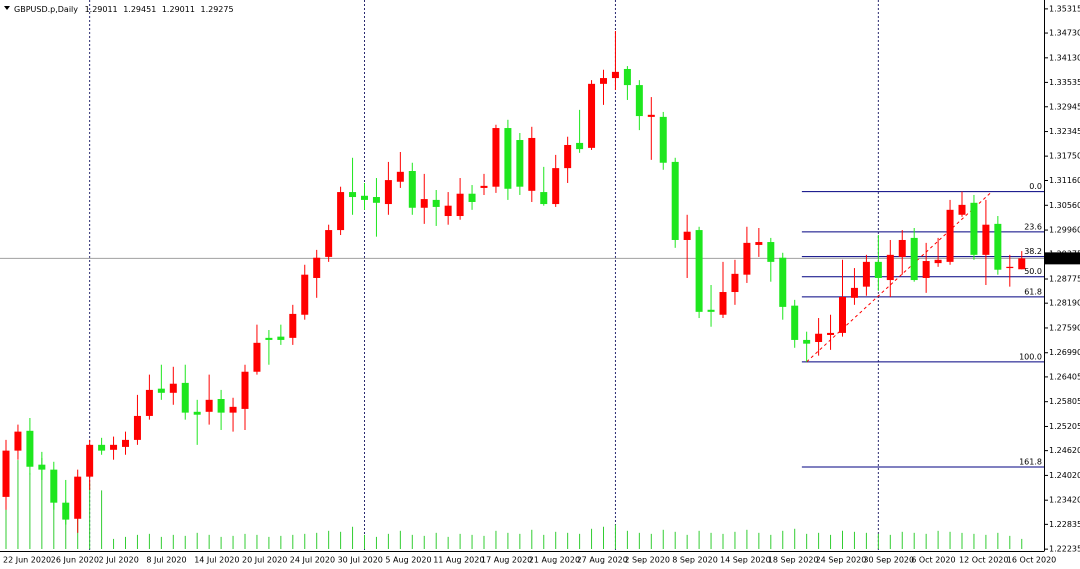 The height and width of the screenshot is (569, 1080). I want to click on x-tick-label: 26 Jun 2020, so click(75, 560).